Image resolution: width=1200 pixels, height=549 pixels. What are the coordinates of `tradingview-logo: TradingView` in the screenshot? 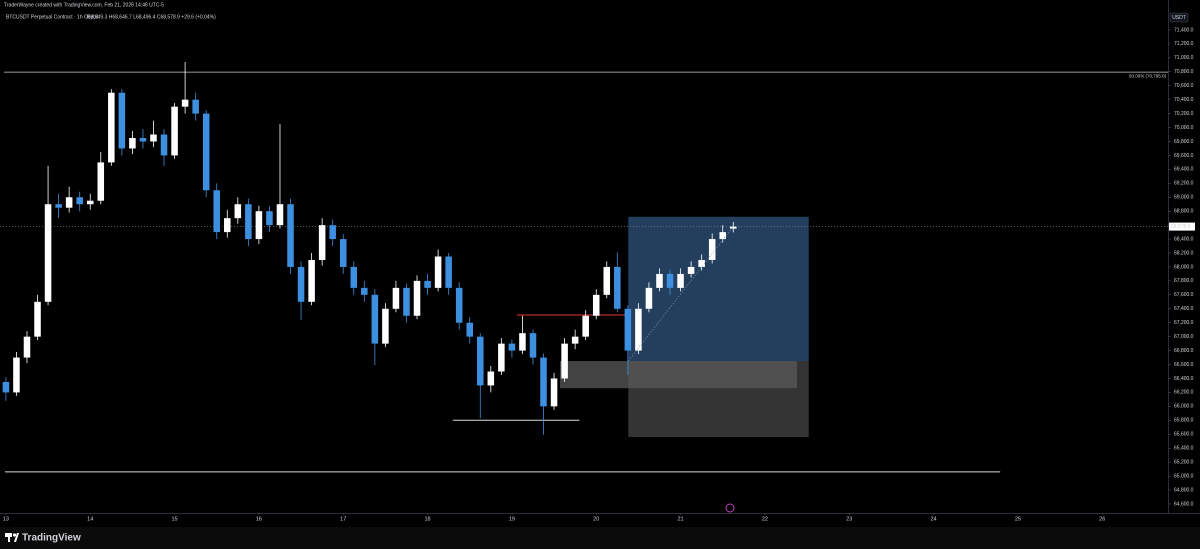 It's located at (43, 538).